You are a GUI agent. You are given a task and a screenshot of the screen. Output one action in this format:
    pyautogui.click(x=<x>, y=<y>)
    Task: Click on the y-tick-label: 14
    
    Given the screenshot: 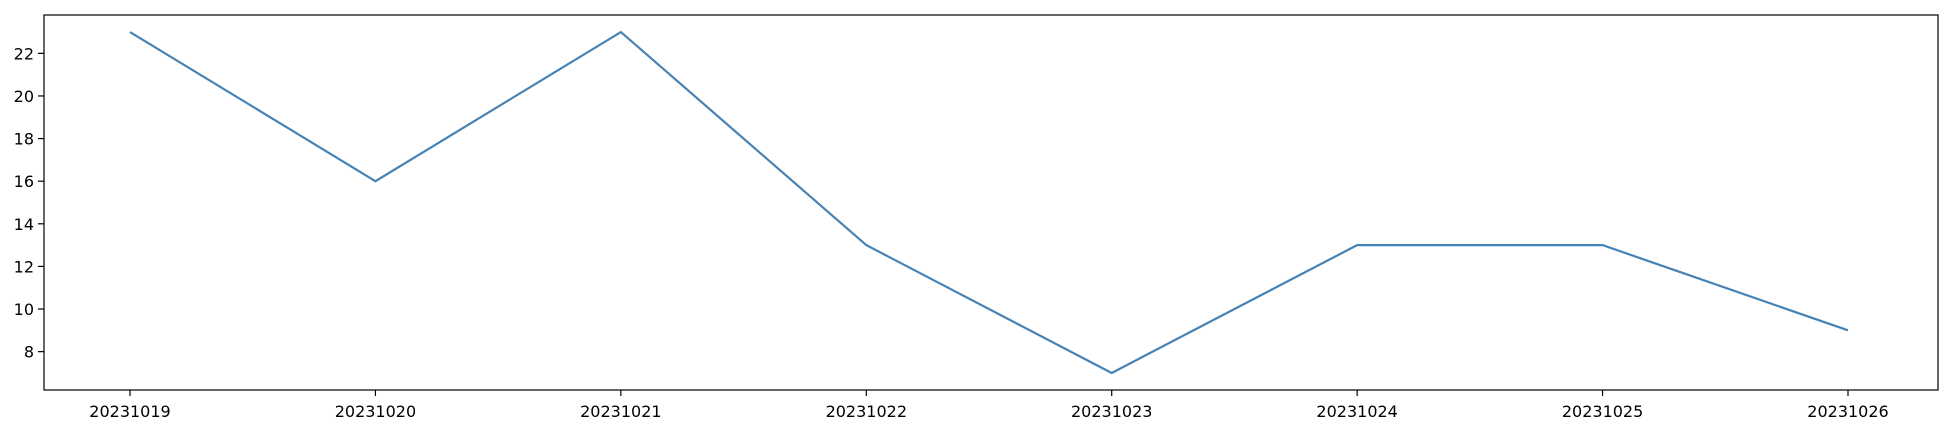 What is the action you would take?
    pyautogui.click(x=24, y=224)
    